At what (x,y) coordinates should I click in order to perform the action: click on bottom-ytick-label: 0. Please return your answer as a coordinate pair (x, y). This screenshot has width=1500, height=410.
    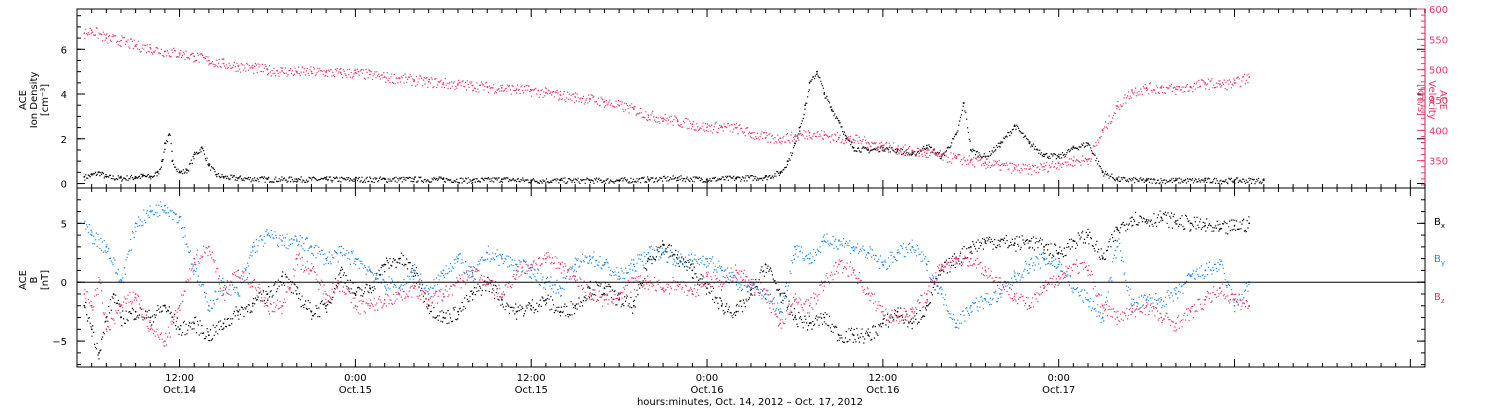
    Looking at the image, I should click on (64, 283).